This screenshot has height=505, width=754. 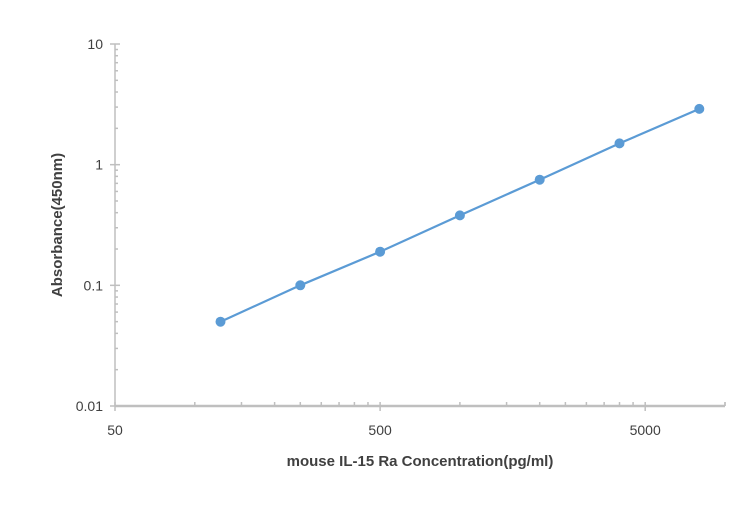 What do you see at coordinates (95, 44) in the screenshot?
I see `y-tick-label: 10` at bounding box center [95, 44].